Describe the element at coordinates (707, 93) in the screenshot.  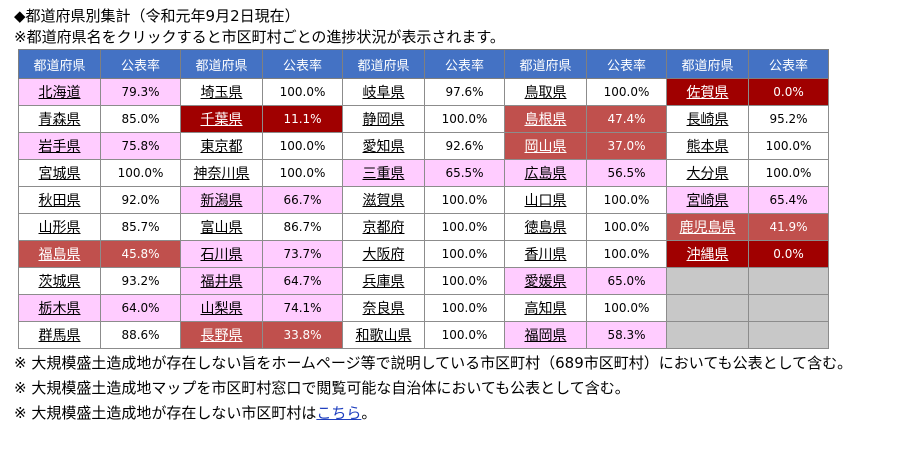
I see `prefecture-link: 佐賀県` at that location.